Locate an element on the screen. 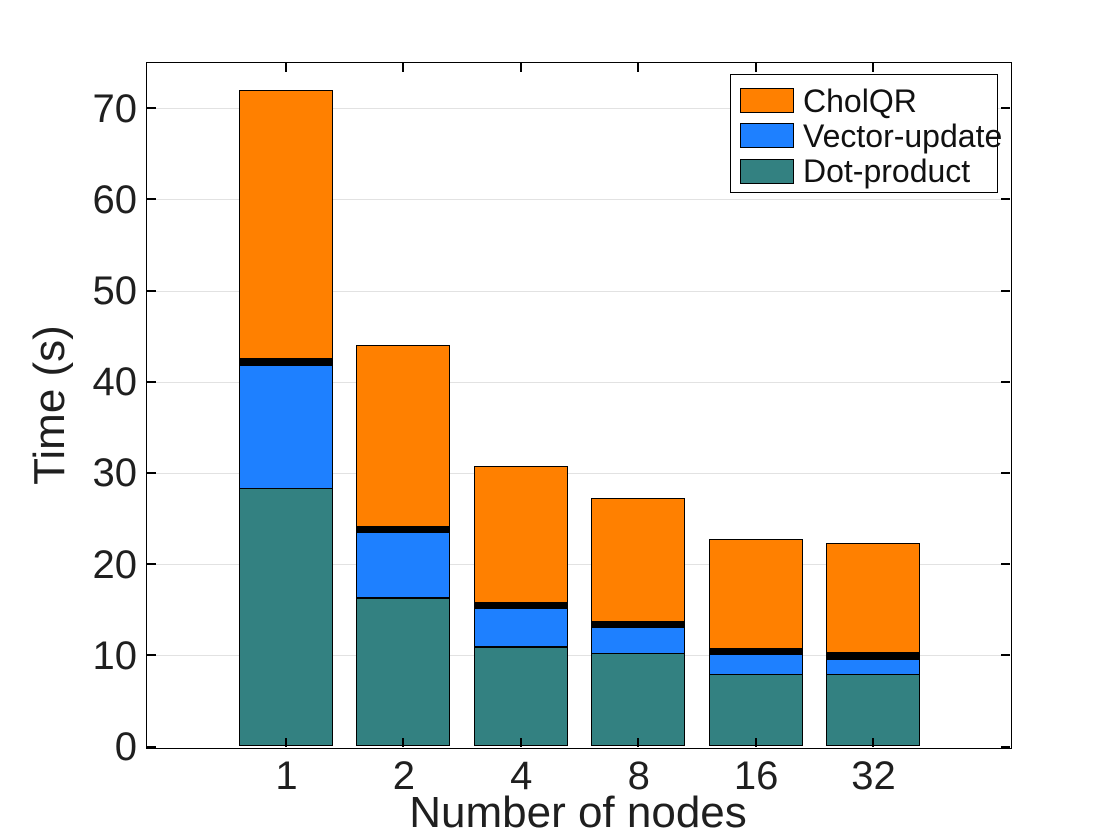 Image resolution: width=1120 pixels, height=840 pixels. legend: CholQR Vector-update Dot-product is located at coordinates (866, 133).